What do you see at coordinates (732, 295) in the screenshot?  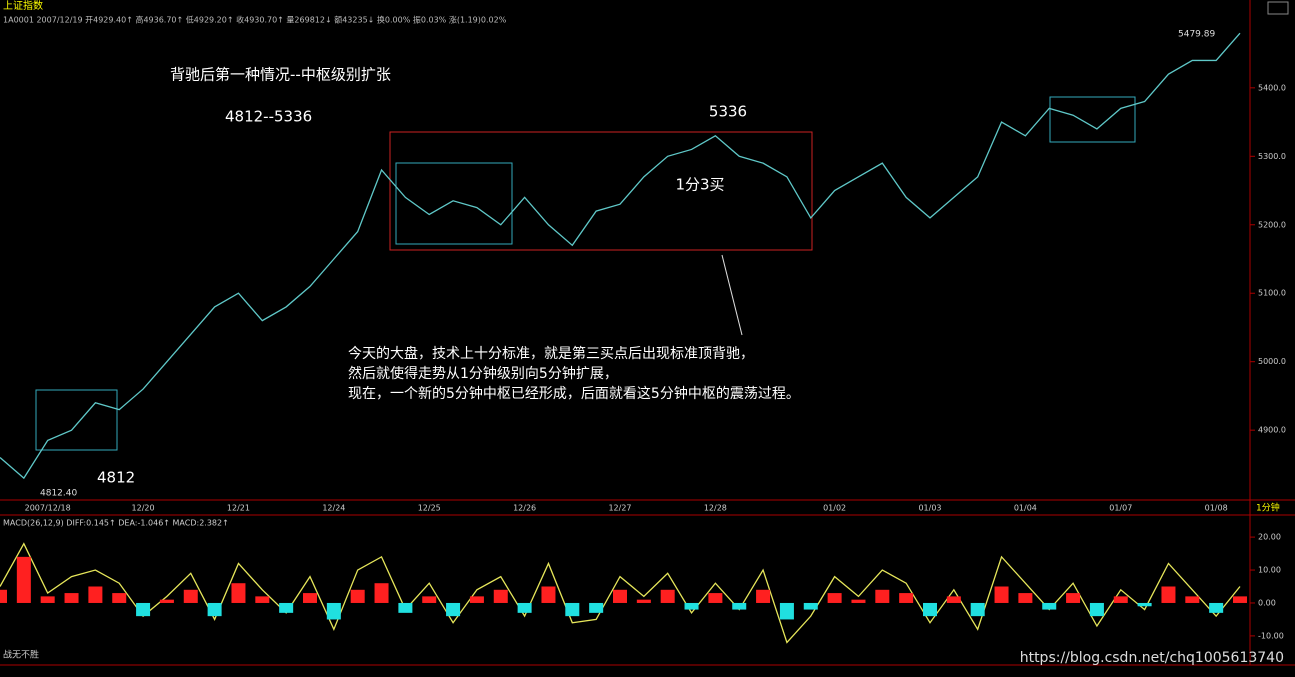 I see `pointer` at bounding box center [732, 295].